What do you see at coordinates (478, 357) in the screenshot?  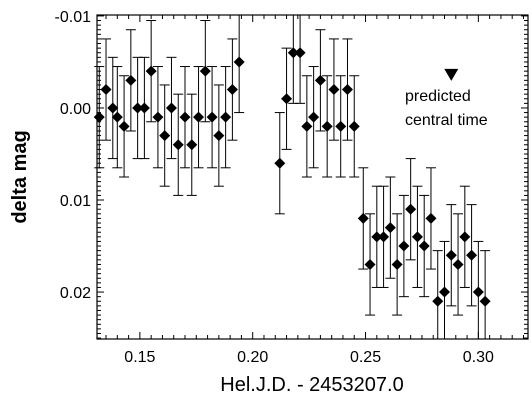 I see `x-tick-label: 0.30` at bounding box center [478, 357].